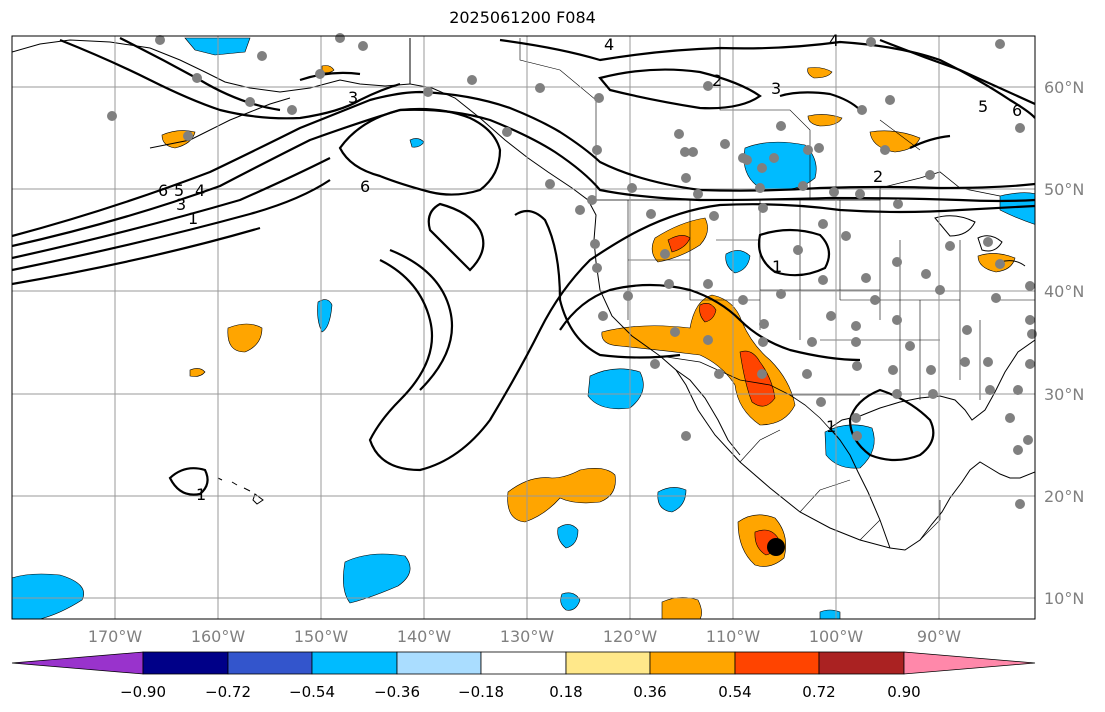 This screenshot has height=712, width=1105. What do you see at coordinates (903, 692) in the screenshot?
I see `colorbar-tick: 0.90` at bounding box center [903, 692].